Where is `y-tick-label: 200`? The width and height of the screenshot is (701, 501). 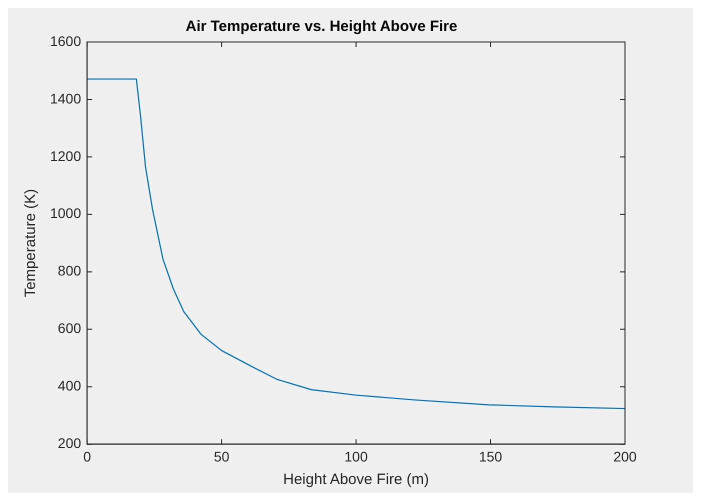 y-tick-label: 200 is located at coordinates (70, 443).